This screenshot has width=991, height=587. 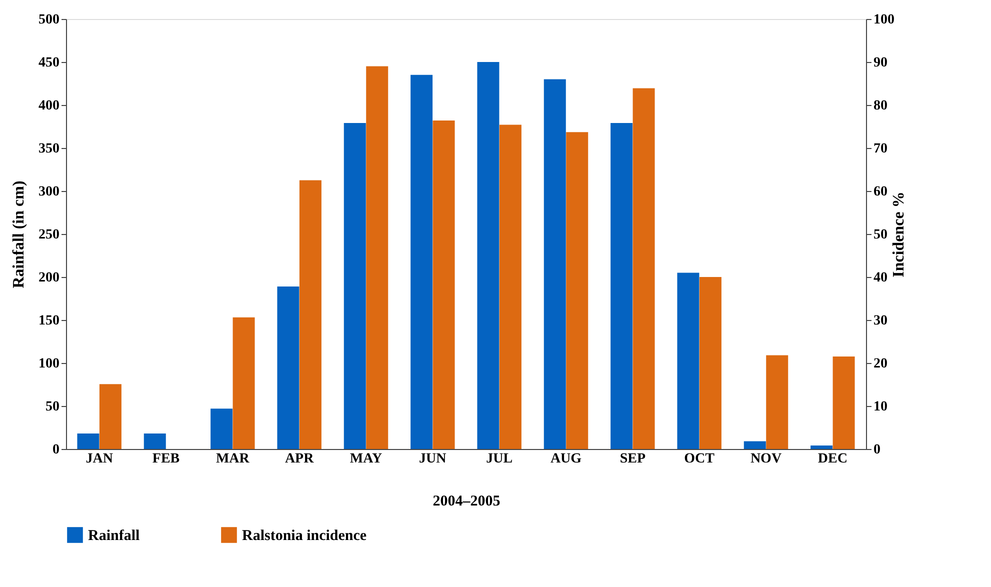 What do you see at coordinates (366, 459) in the screenshot?
I see `x-tick-label: MAY` at bounding box center [366, 459].